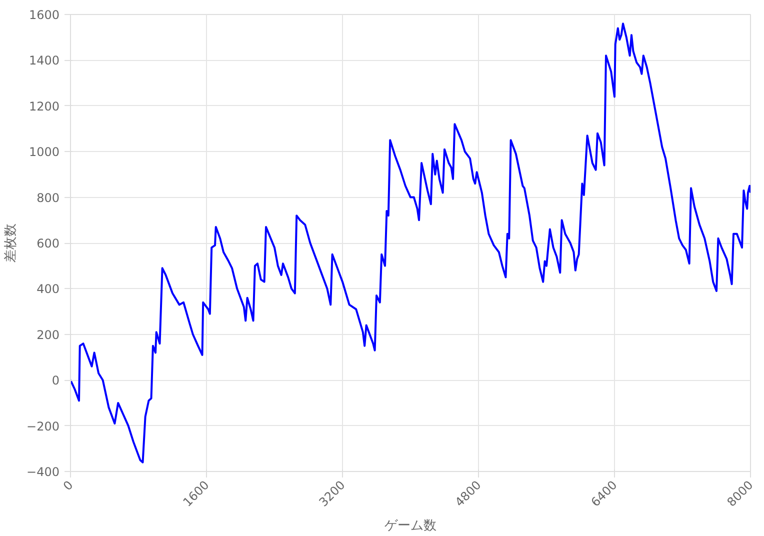 This screenshot has width=764, height=536. What do you see at coordinates (43, 472) in the screenshot?
I see `y-tick-label: −400` at bounding box center [43, 472].